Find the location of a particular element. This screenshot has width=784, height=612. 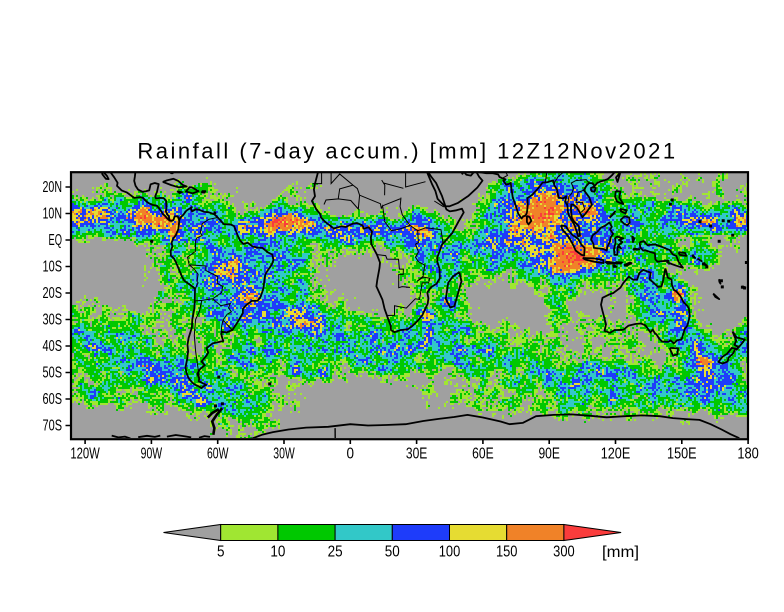

svg-text: 60W is located at coordinates (218, 453).